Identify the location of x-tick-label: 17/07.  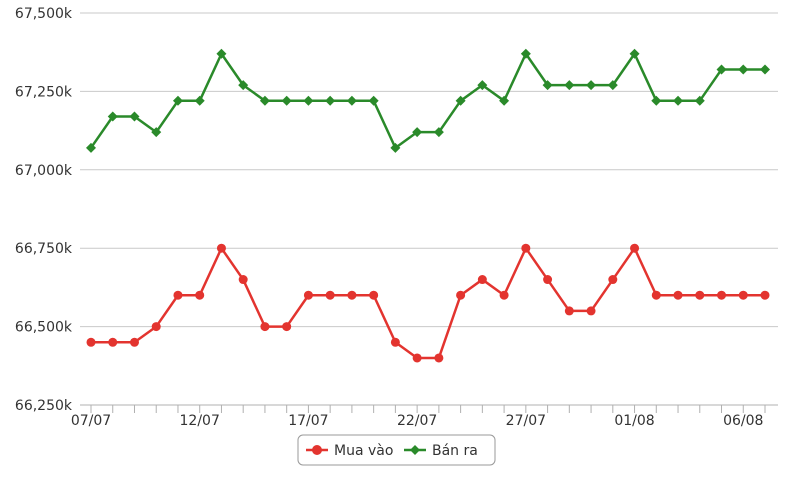
(308, 421).